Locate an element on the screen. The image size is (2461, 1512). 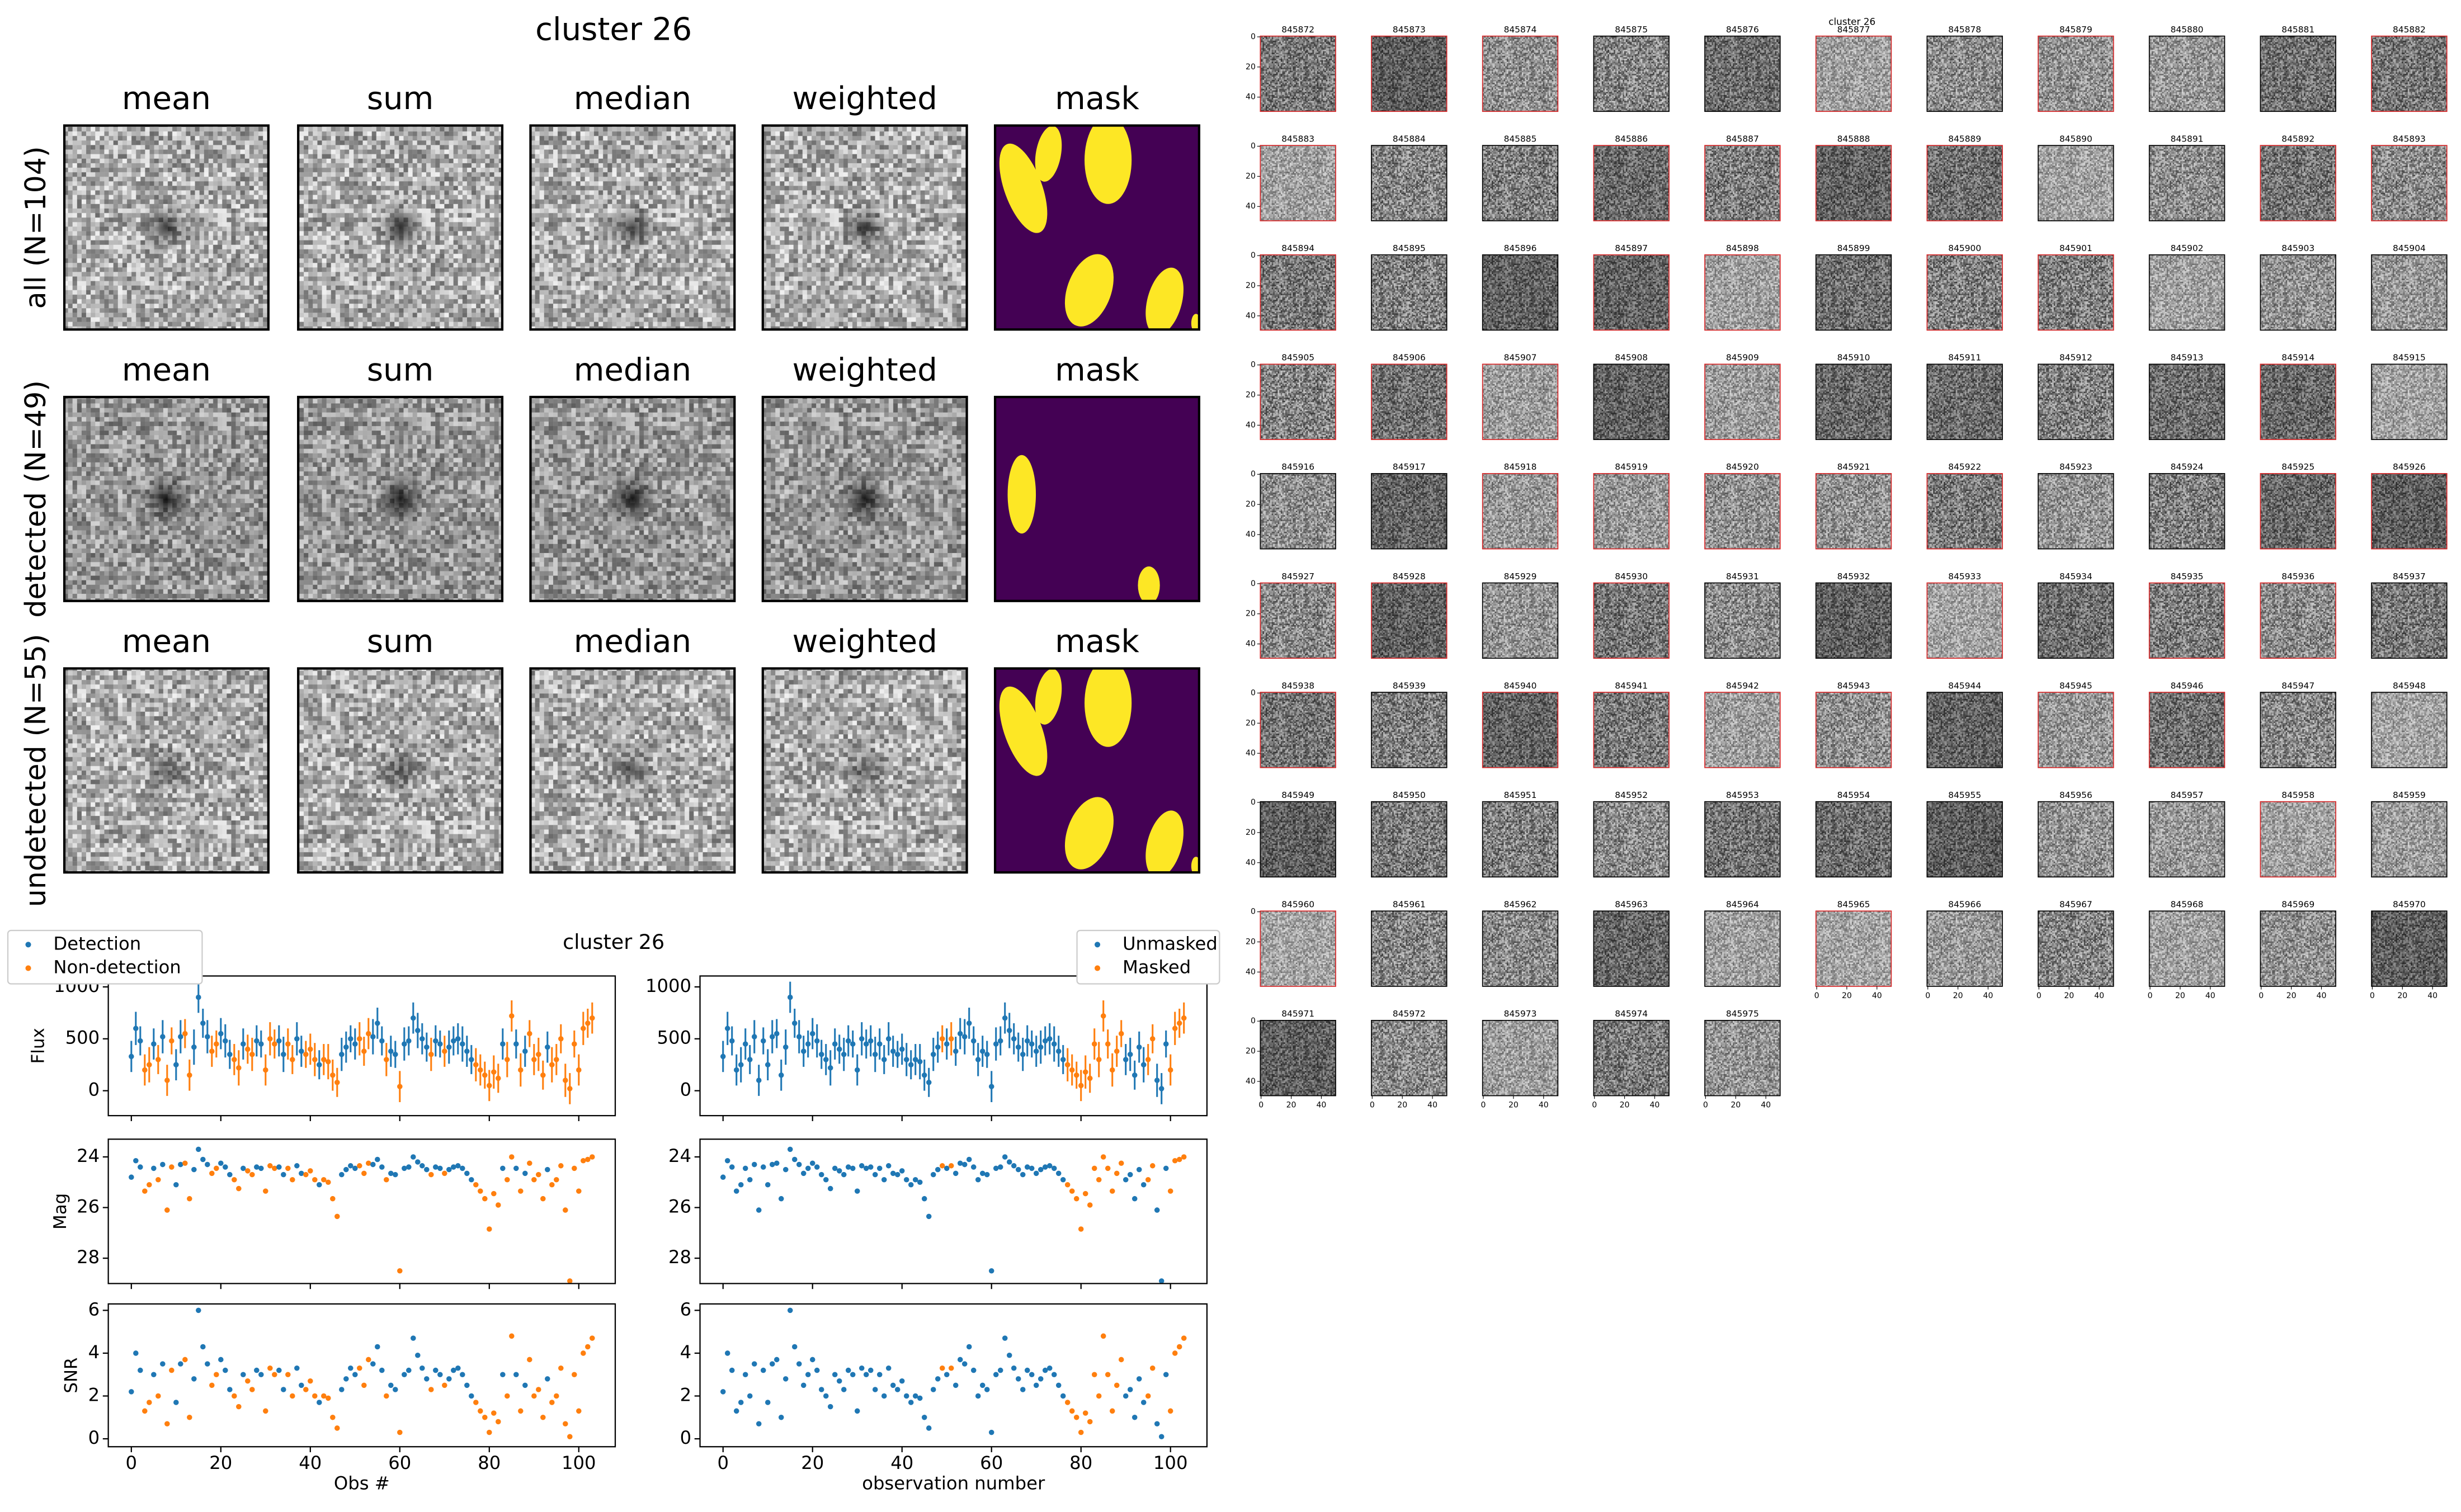
column-label: mean is located at coordinates (166, 370).